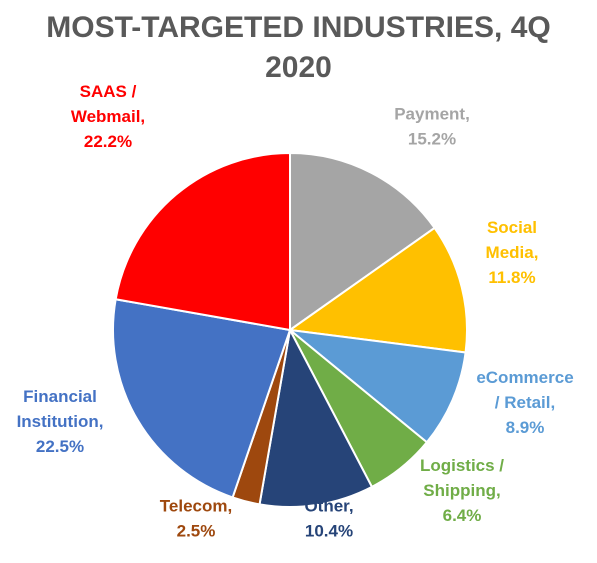  I want to click on slice-label-7-line-1: Webmail,, so click(108, 116).